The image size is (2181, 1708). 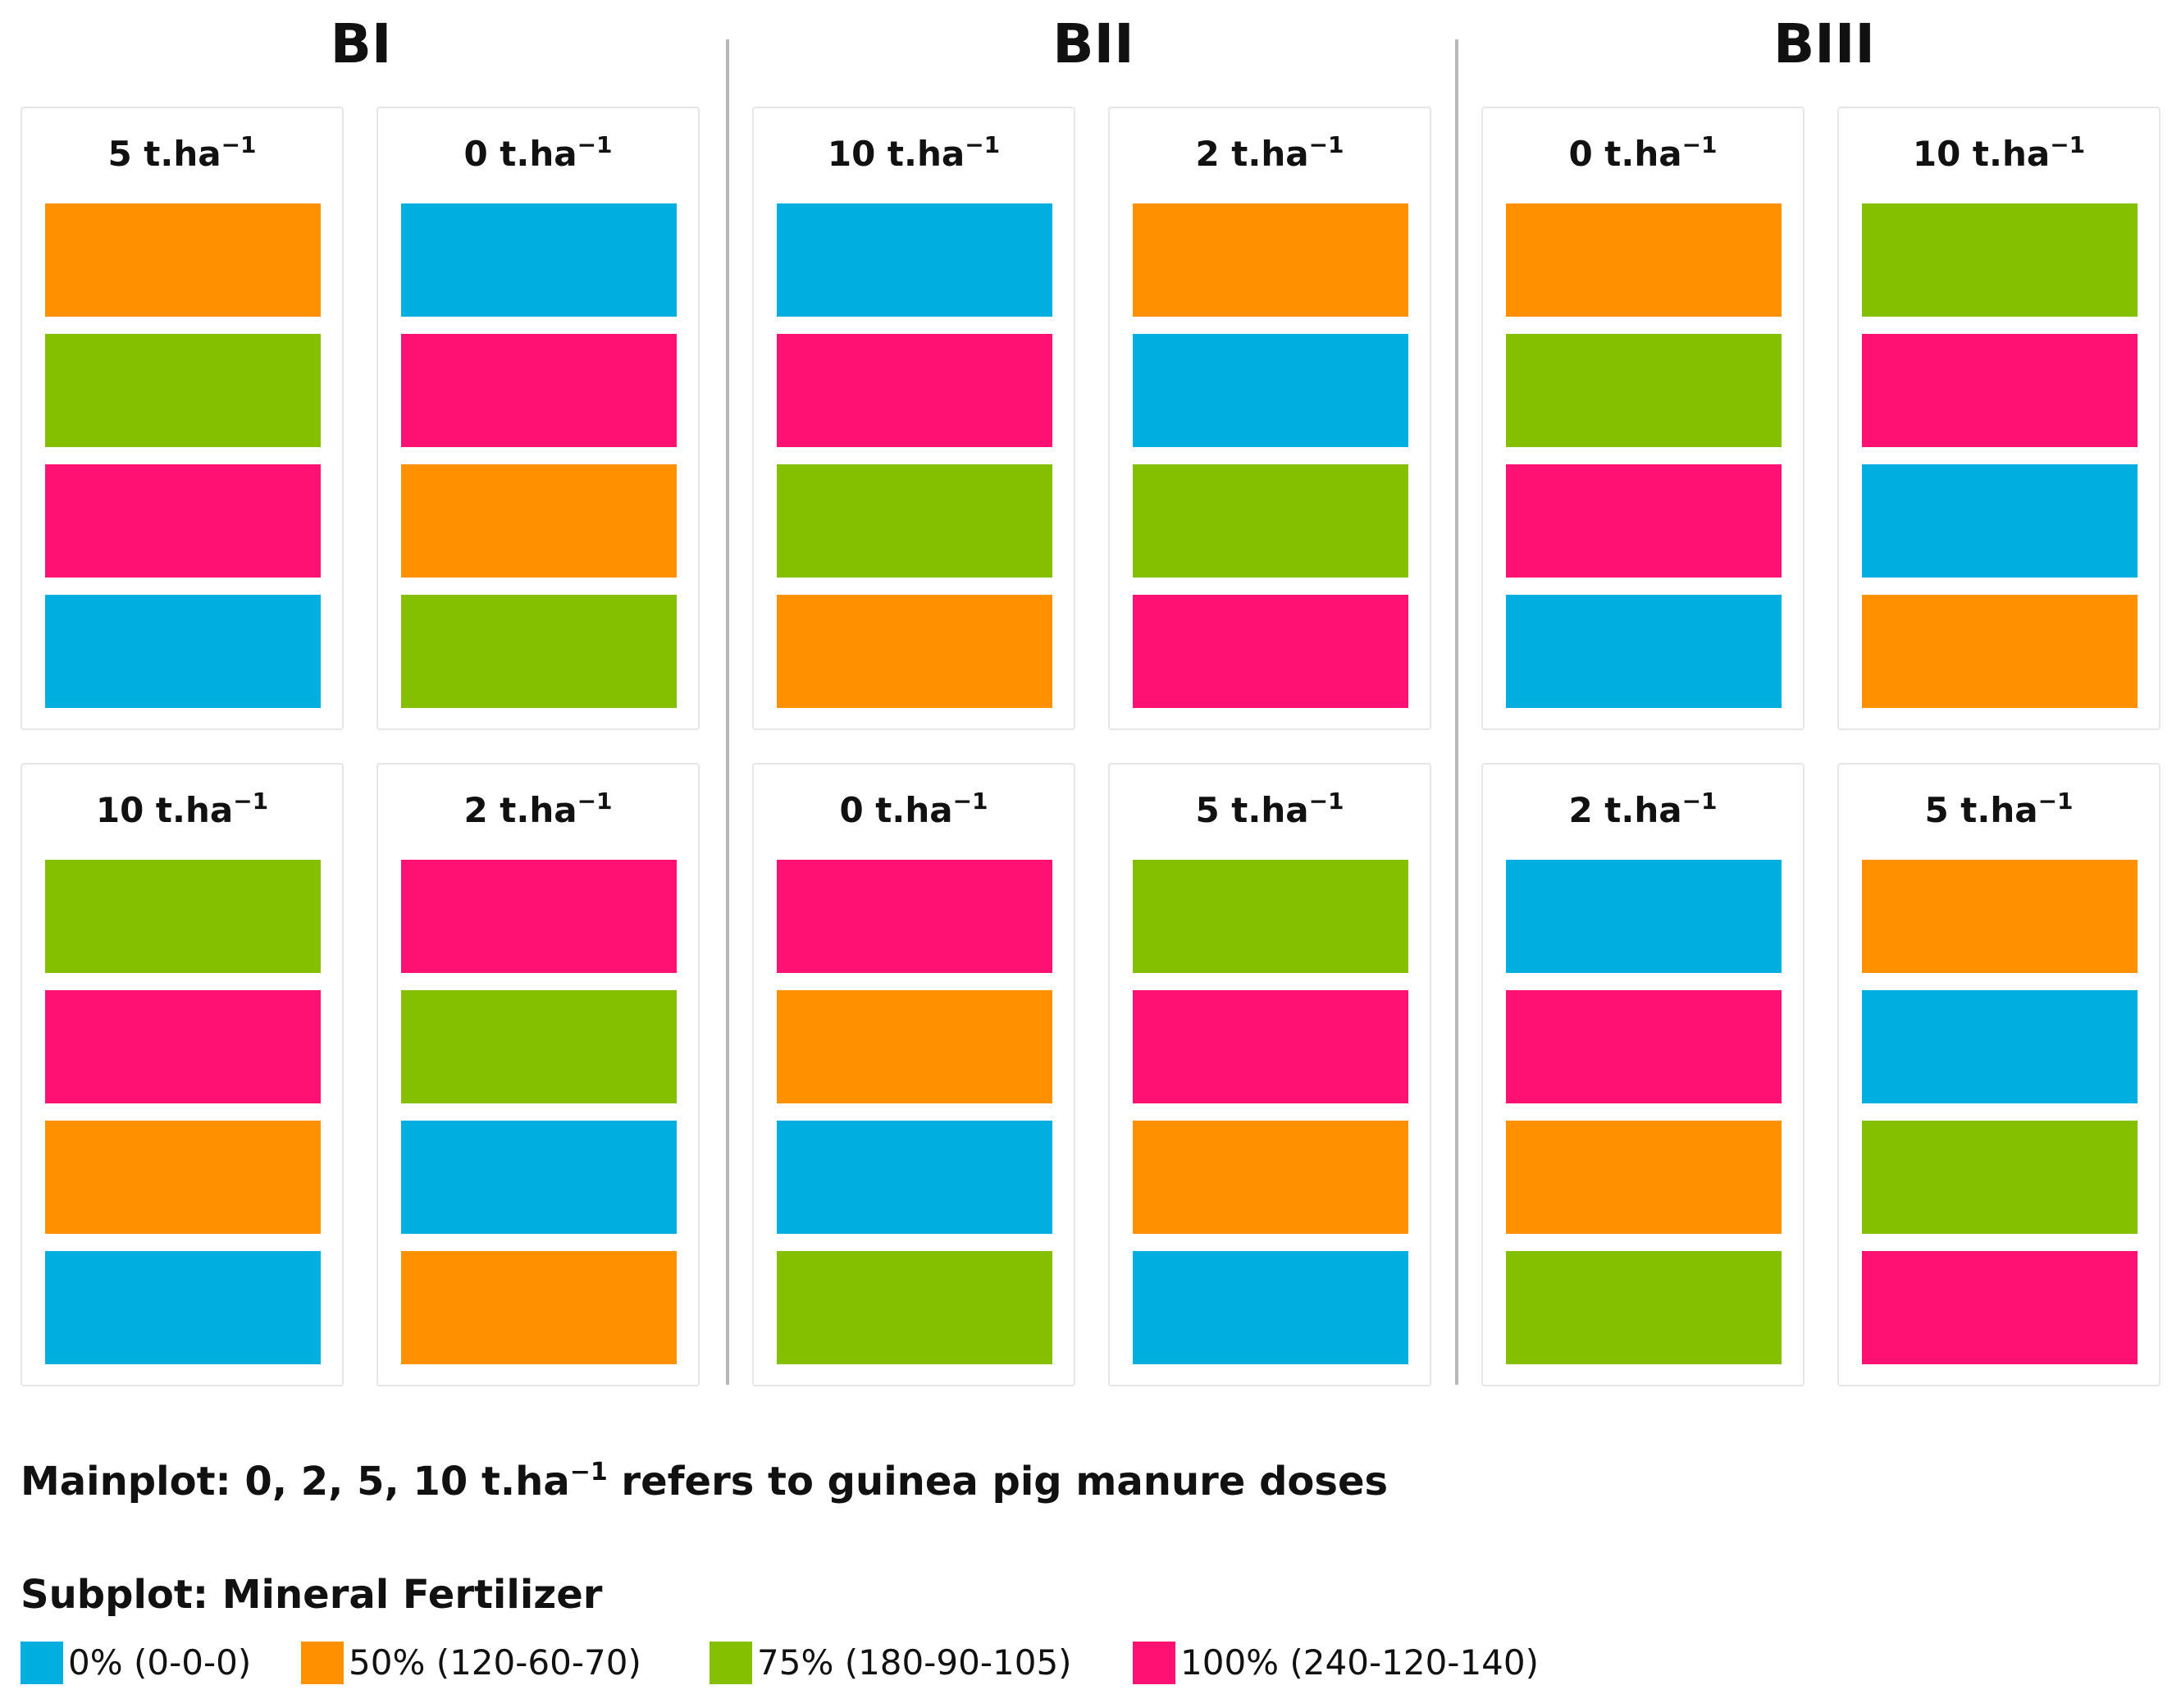 I want to click on legend-item: 100% (240-120-140), so click(x=1336, y=1663).